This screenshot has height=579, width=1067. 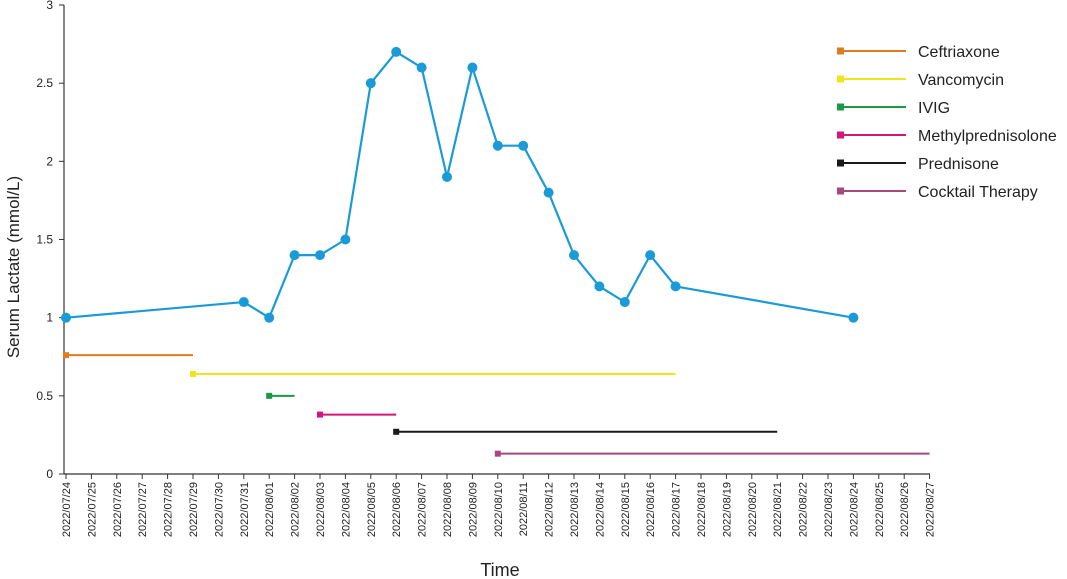 What do you see at coordinates (987, 136) in the screenshot?
I see `legend-label: Methylprednisolone` at bounding box center [987, 136].